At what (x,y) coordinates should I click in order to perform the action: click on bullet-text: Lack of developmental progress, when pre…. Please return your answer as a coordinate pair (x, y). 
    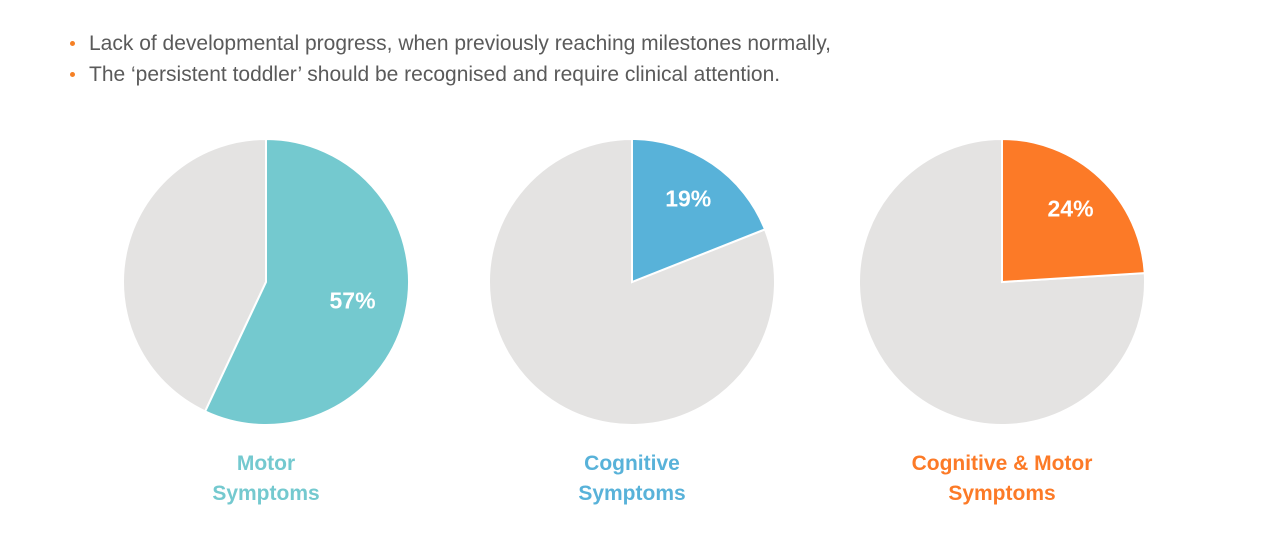
    Looking at the image, I should click on (460, 43).